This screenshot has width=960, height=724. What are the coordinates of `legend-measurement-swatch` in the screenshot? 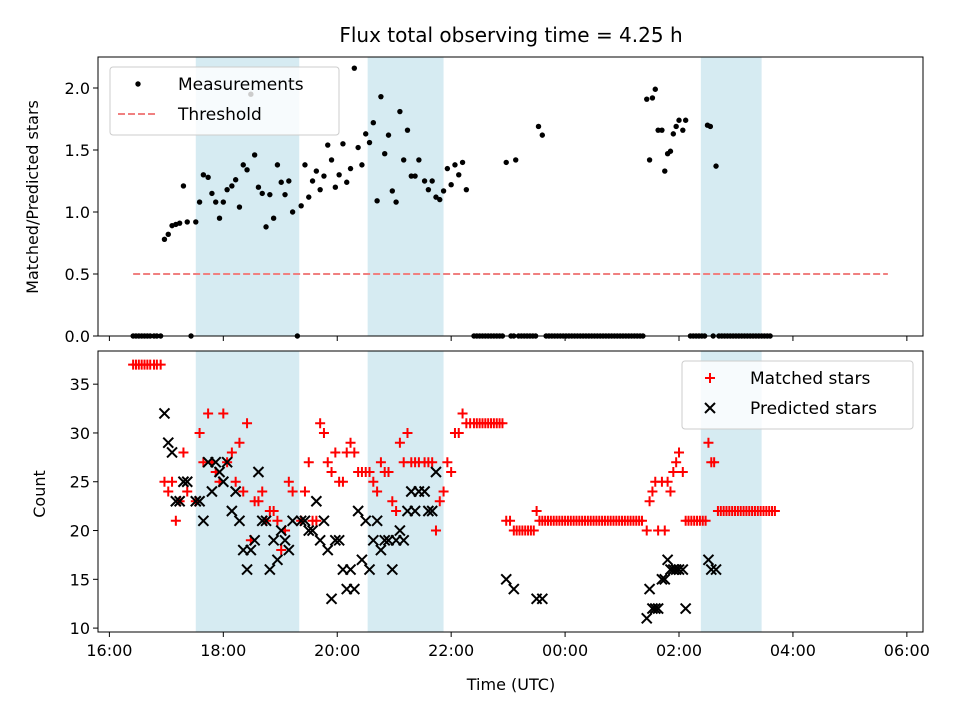 It's located at (138, 84).